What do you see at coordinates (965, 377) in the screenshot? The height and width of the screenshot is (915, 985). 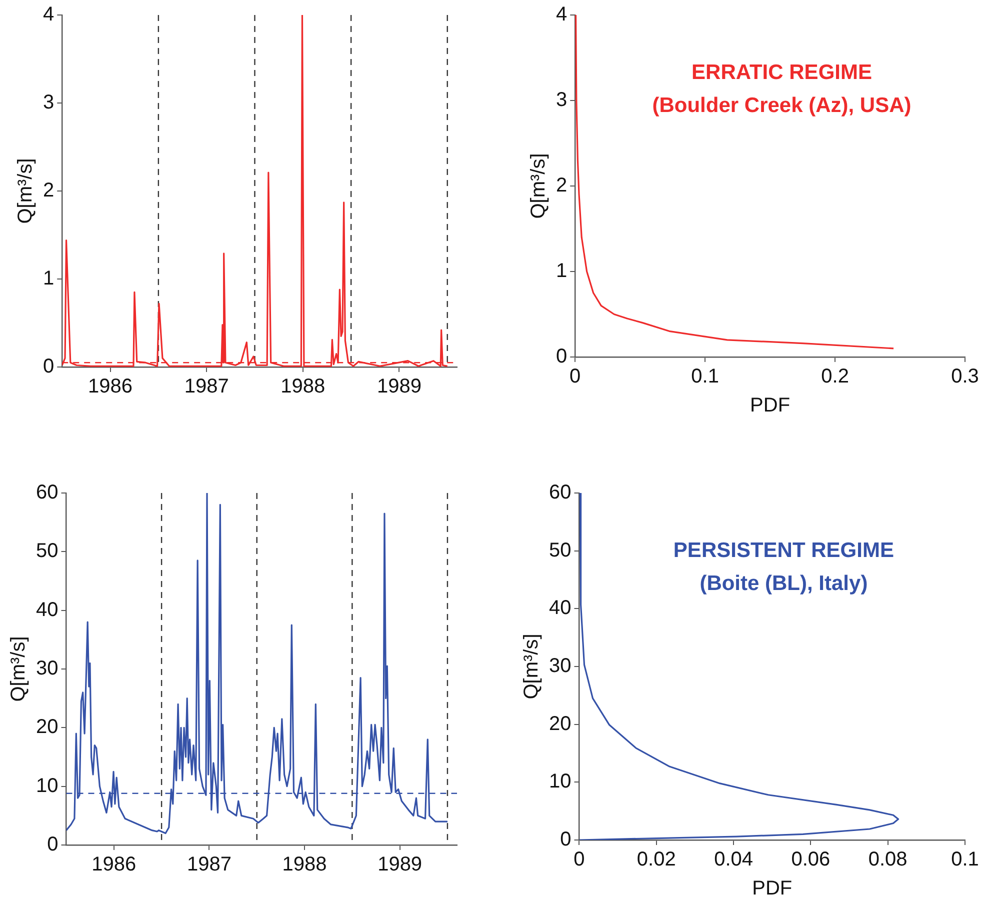 I see `x-tick-label: 0.3` at bounding box center [965, 377].